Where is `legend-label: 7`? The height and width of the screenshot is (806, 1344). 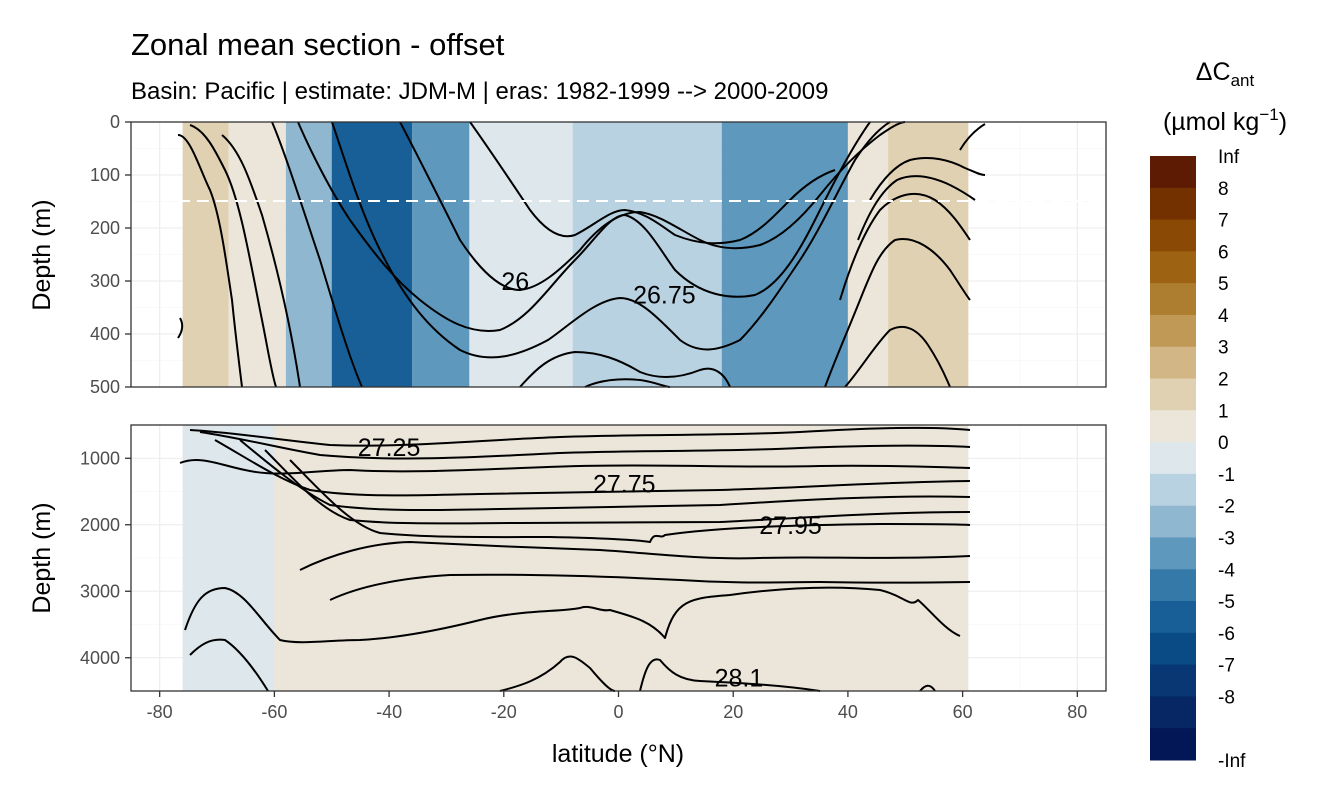
legend-label: 7 is located at coordinates (1223, 221).